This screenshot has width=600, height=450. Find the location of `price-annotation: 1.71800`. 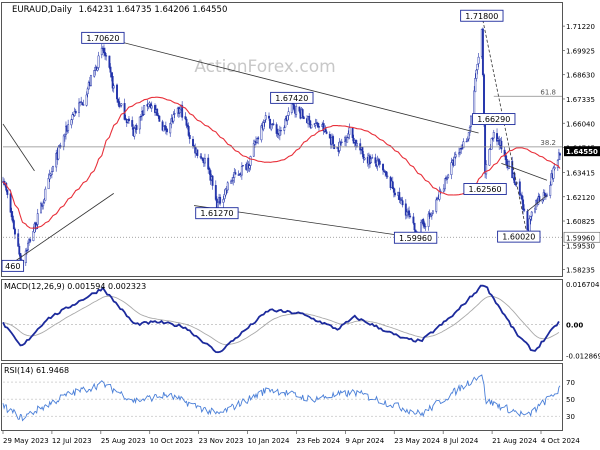

price-annotation: 1.71800 is located at coordinates (482, 15).